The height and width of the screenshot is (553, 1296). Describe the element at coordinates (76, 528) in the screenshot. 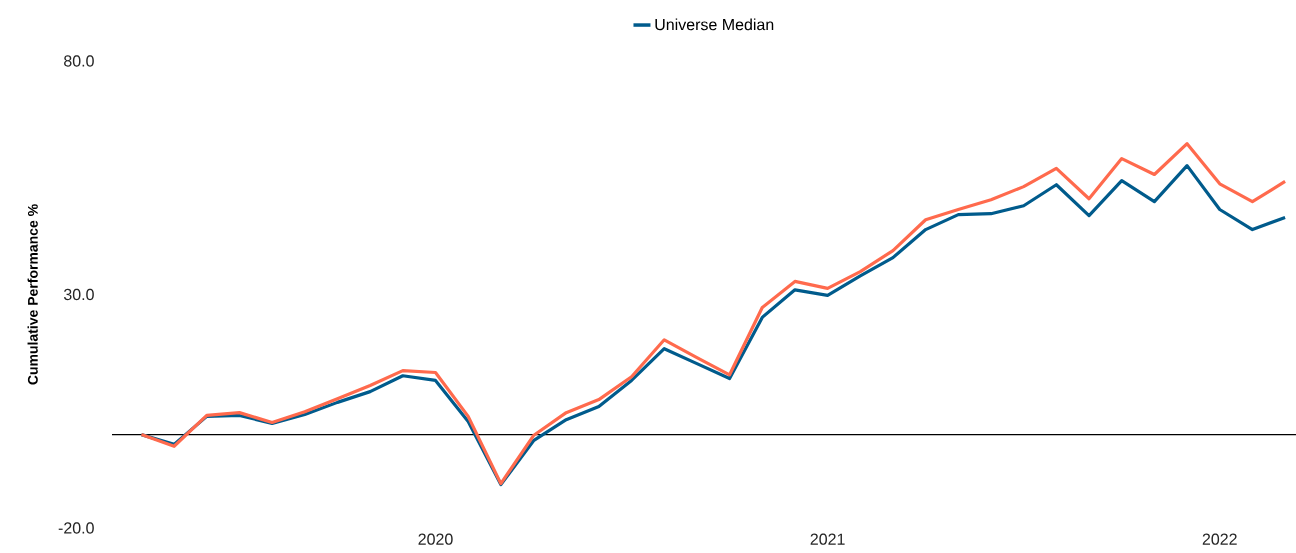

I see `y-tick-label: -20.0` at that location.